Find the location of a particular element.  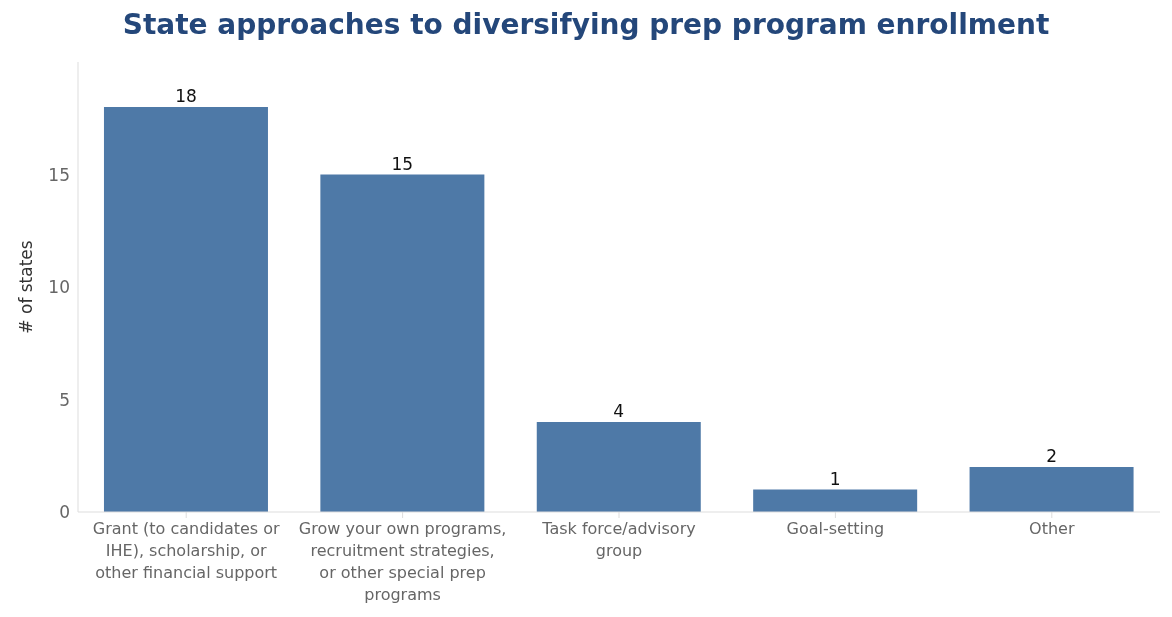

data-label: 1 is located at coordinates (835, 478).